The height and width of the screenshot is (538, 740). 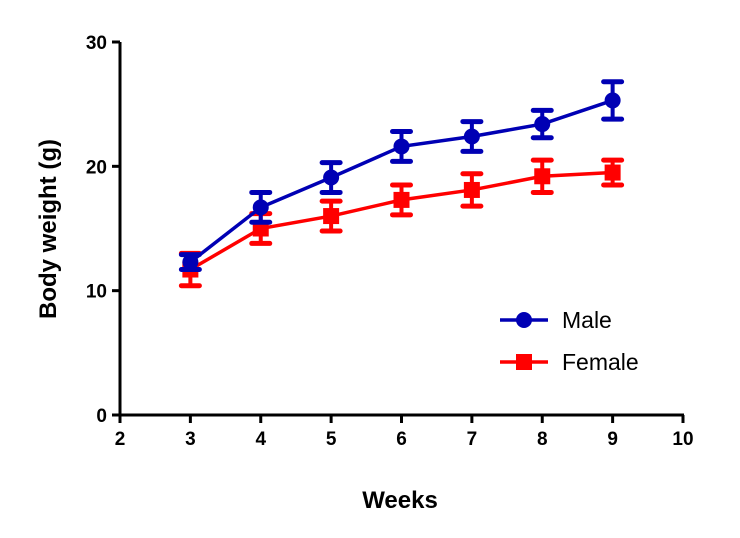 What do you see at coordinates (400, 500) in the screenshot?
I see `x-axis-label: Weeks` at bounding box center [400, 500].